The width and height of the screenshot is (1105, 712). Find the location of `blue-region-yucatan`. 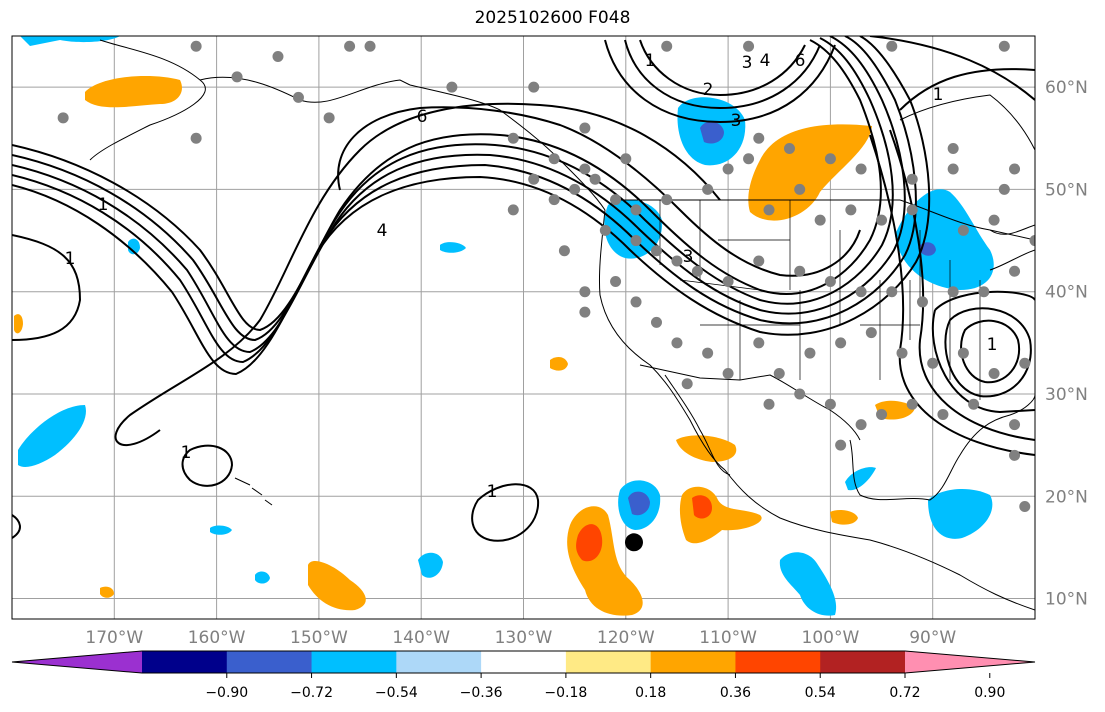

blue-region-yucatan is located at coordinates (960, 513).